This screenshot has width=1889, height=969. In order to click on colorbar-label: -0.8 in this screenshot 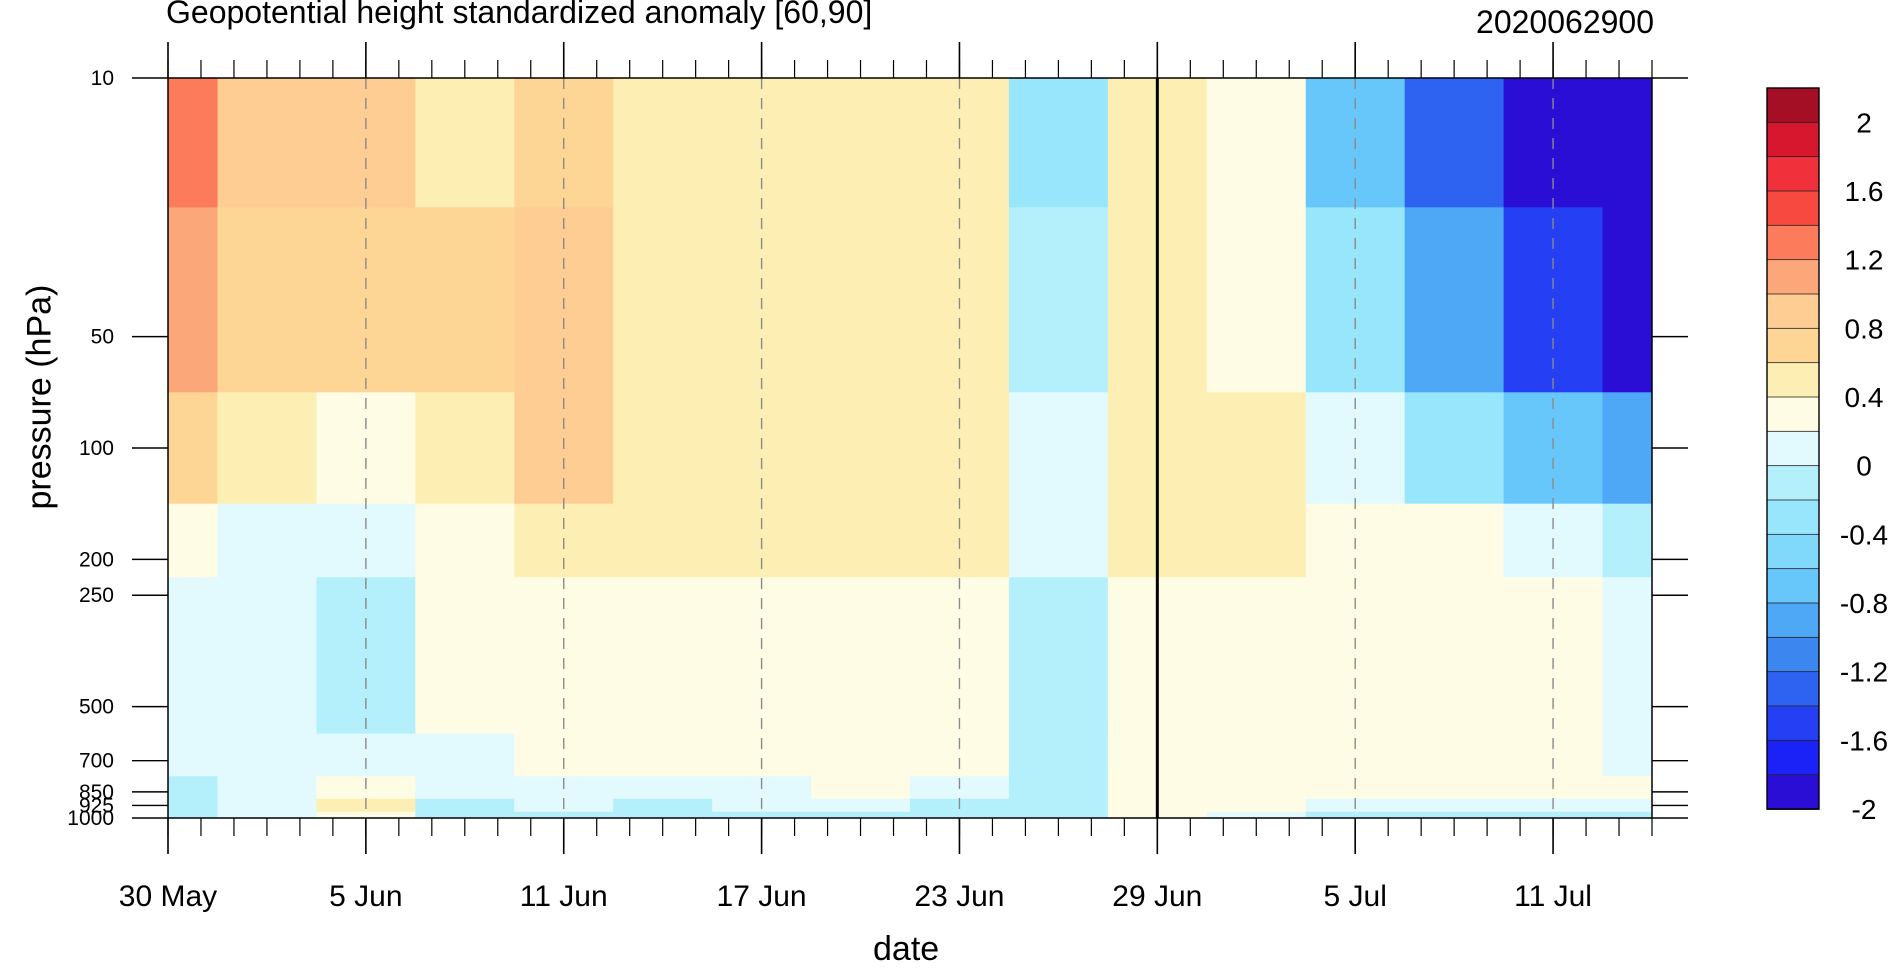, I will do `click(1864, 603)`.